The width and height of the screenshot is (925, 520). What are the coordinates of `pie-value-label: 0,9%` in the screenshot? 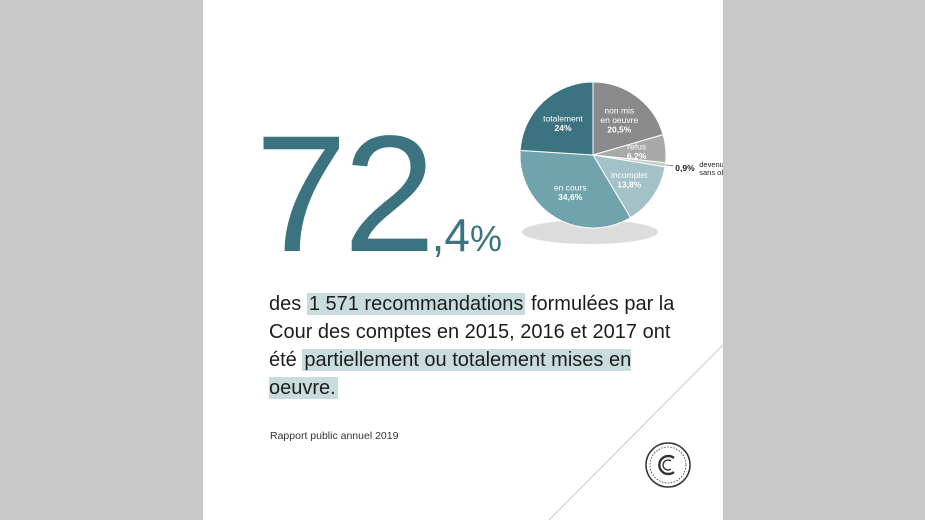 It's located at (685, 168).